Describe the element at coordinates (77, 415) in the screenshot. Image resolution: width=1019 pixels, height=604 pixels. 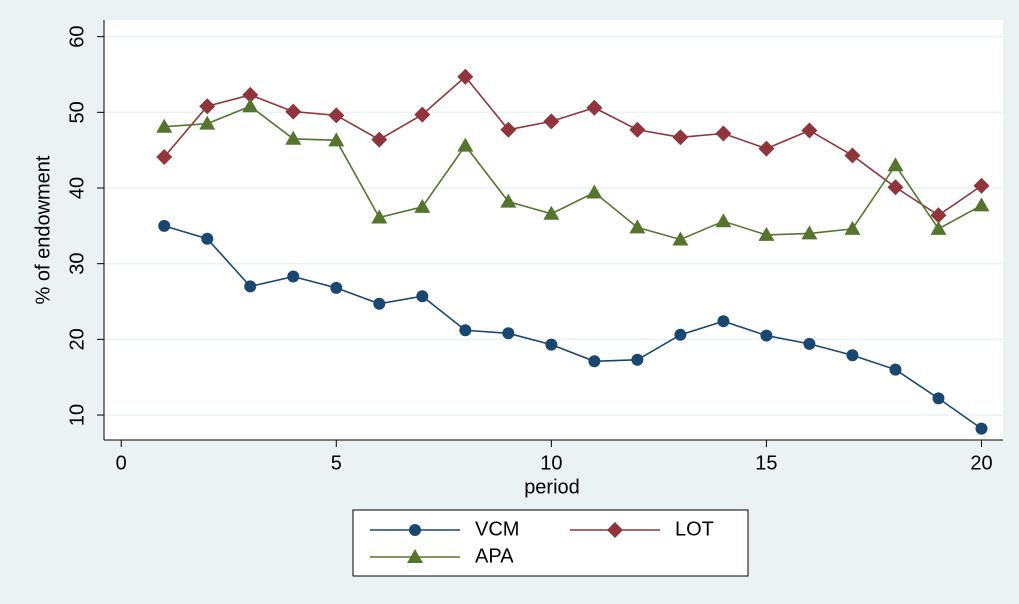
I see `y-tick-label: 10` at that location.